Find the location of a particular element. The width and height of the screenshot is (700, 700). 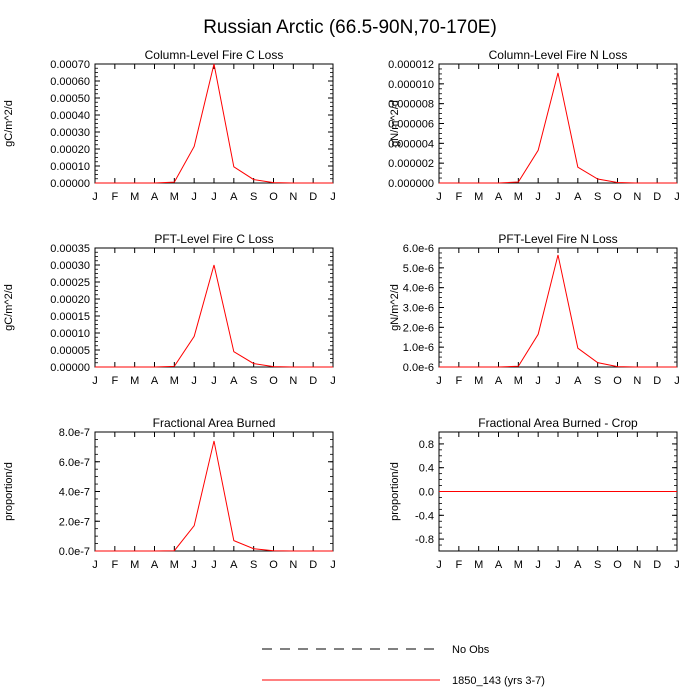

y-tick-label: 4.0e-7 is located at coordinates (74, 493).